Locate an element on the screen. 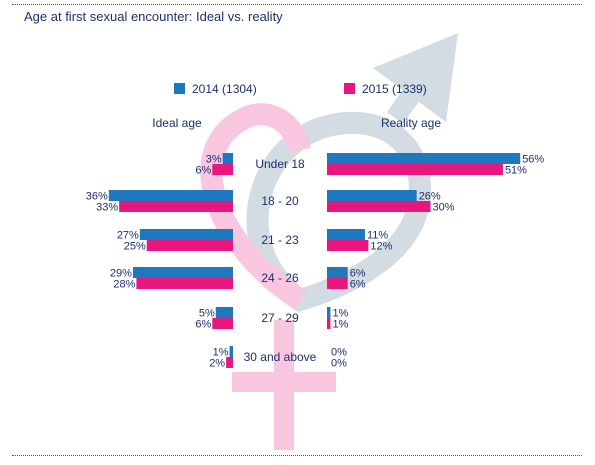  value-label-reality-2014: 11% is located at coordinates (377, 236).